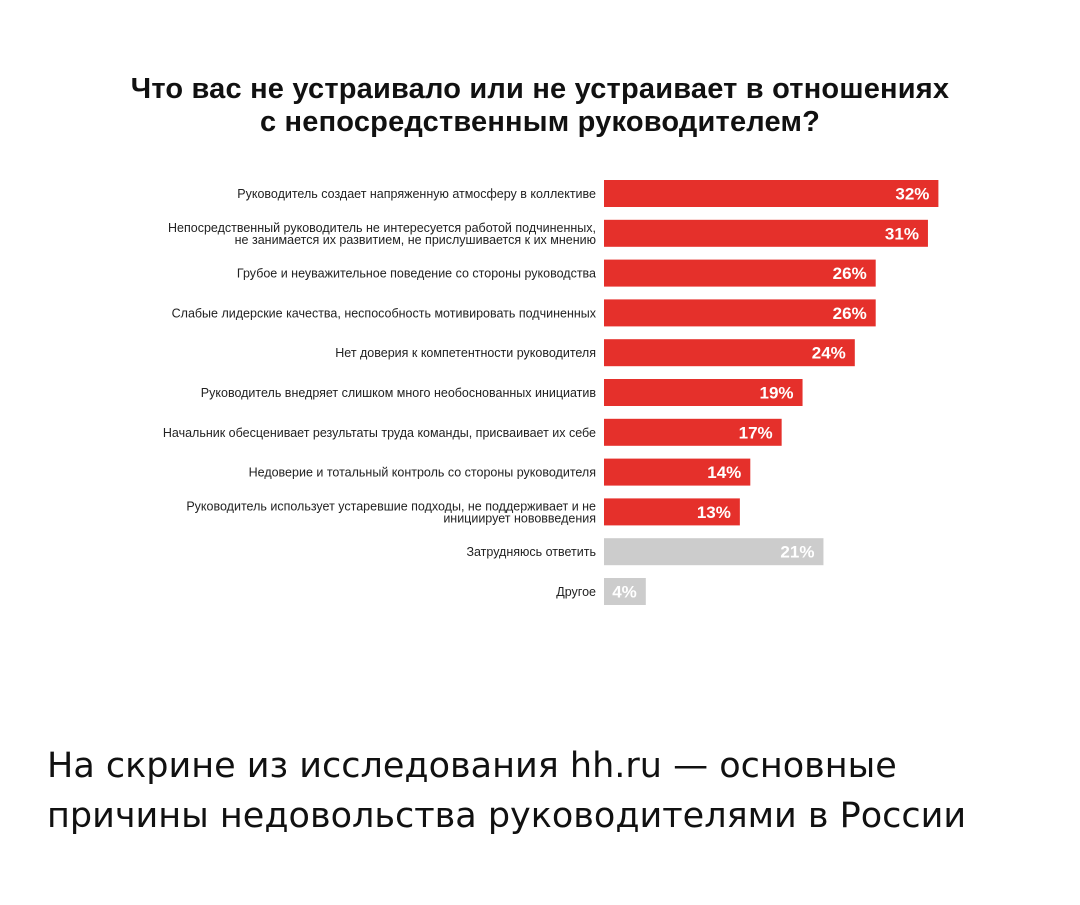  Describe the element at coordinates (850, 313) in the screenshot. I see `data-label-4: 26%` at that location.